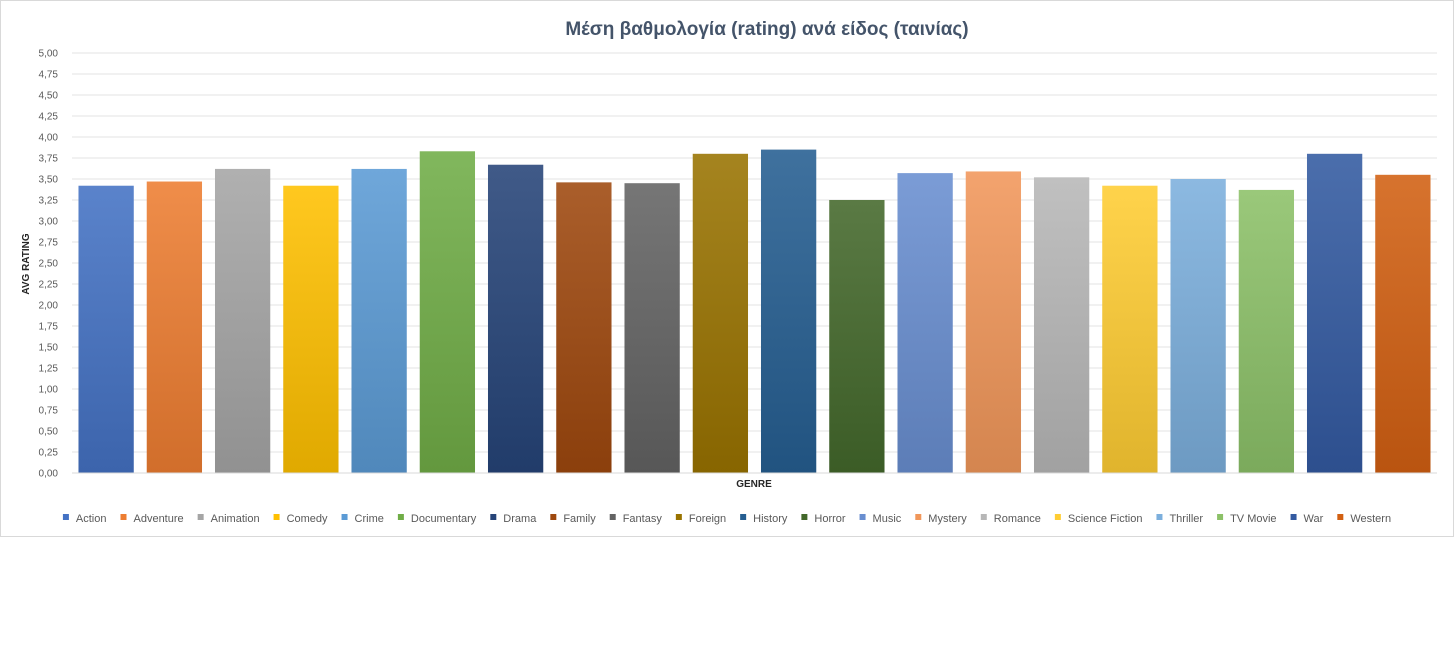  What do you see at coordinates (1314, 519) in the screenshot?
I see `legend-label: War` at bounding box center [1314, 519].